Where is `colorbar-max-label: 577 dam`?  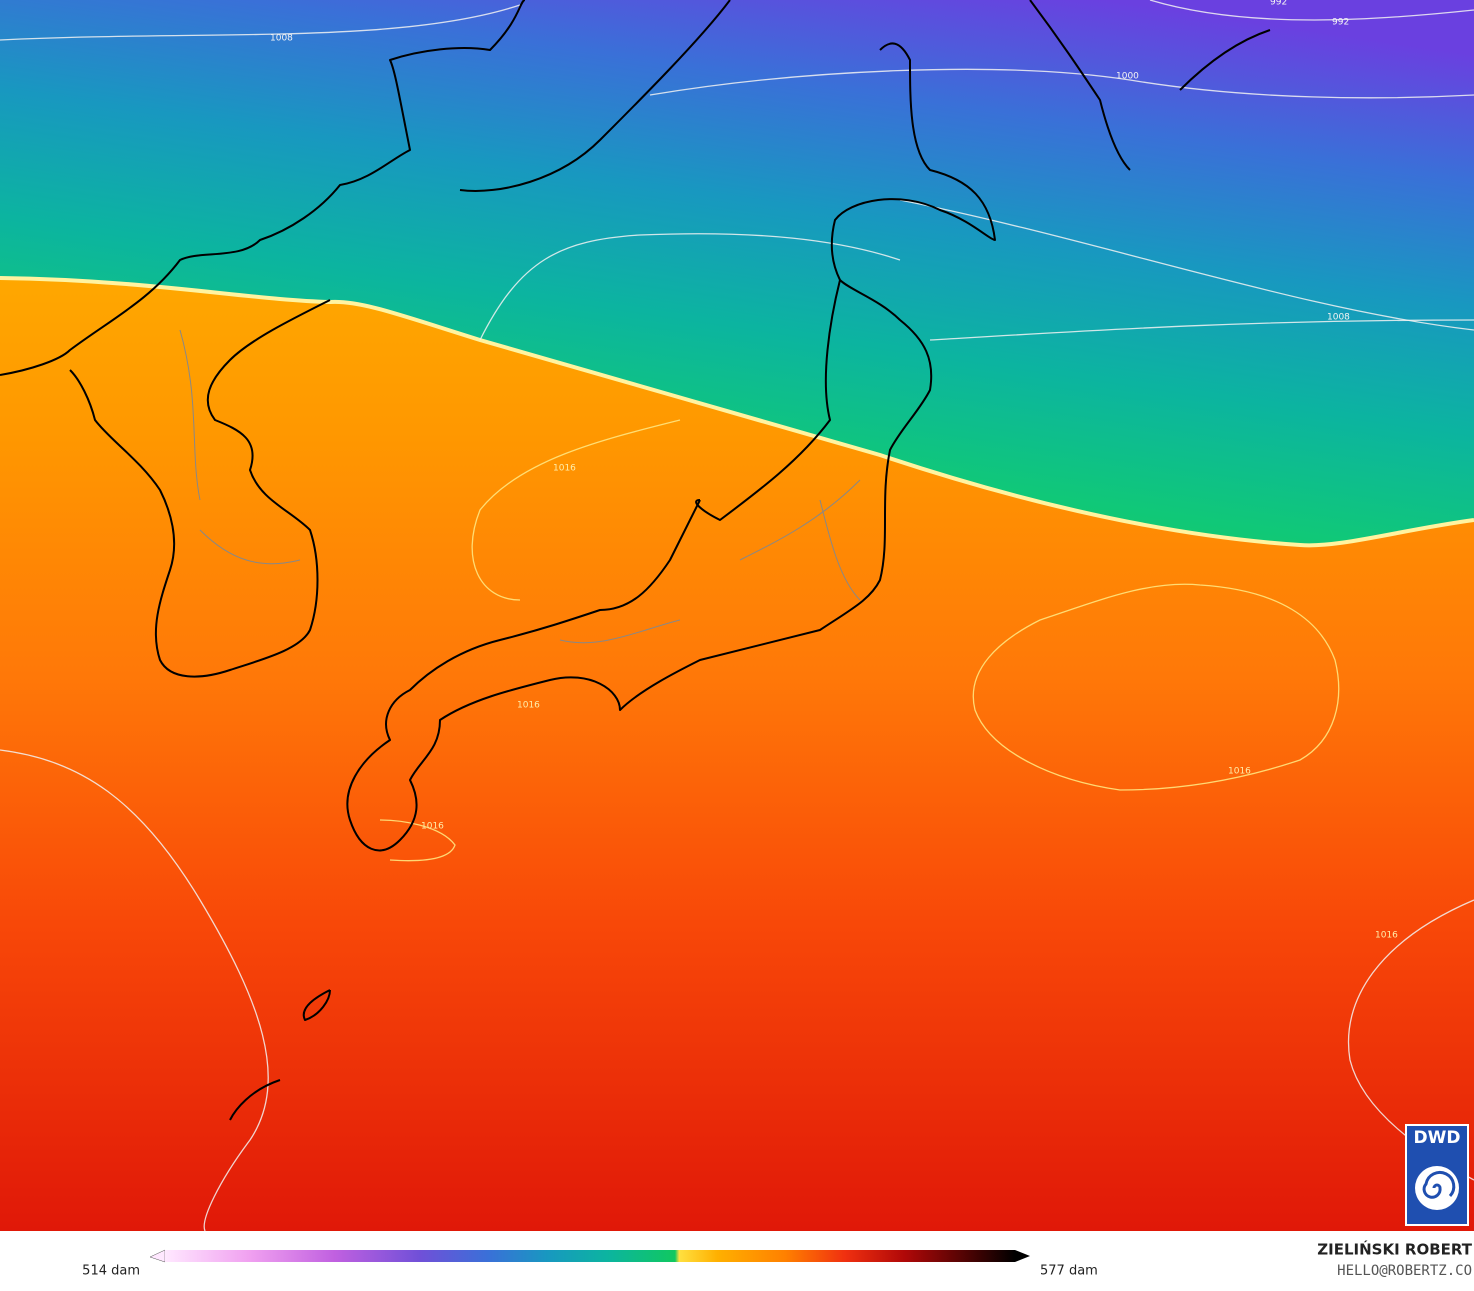 colorbar-max-label: 577 dam is located at coordinates (1069, 1271).